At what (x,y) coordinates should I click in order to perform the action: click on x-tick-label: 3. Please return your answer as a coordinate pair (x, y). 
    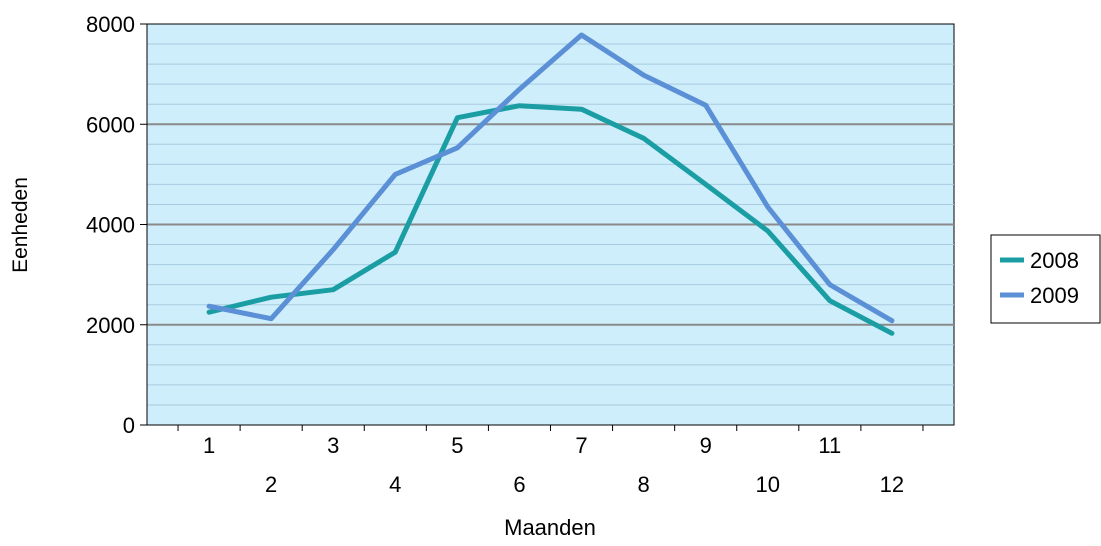
    Looking at the image, I should click on (333, 445).